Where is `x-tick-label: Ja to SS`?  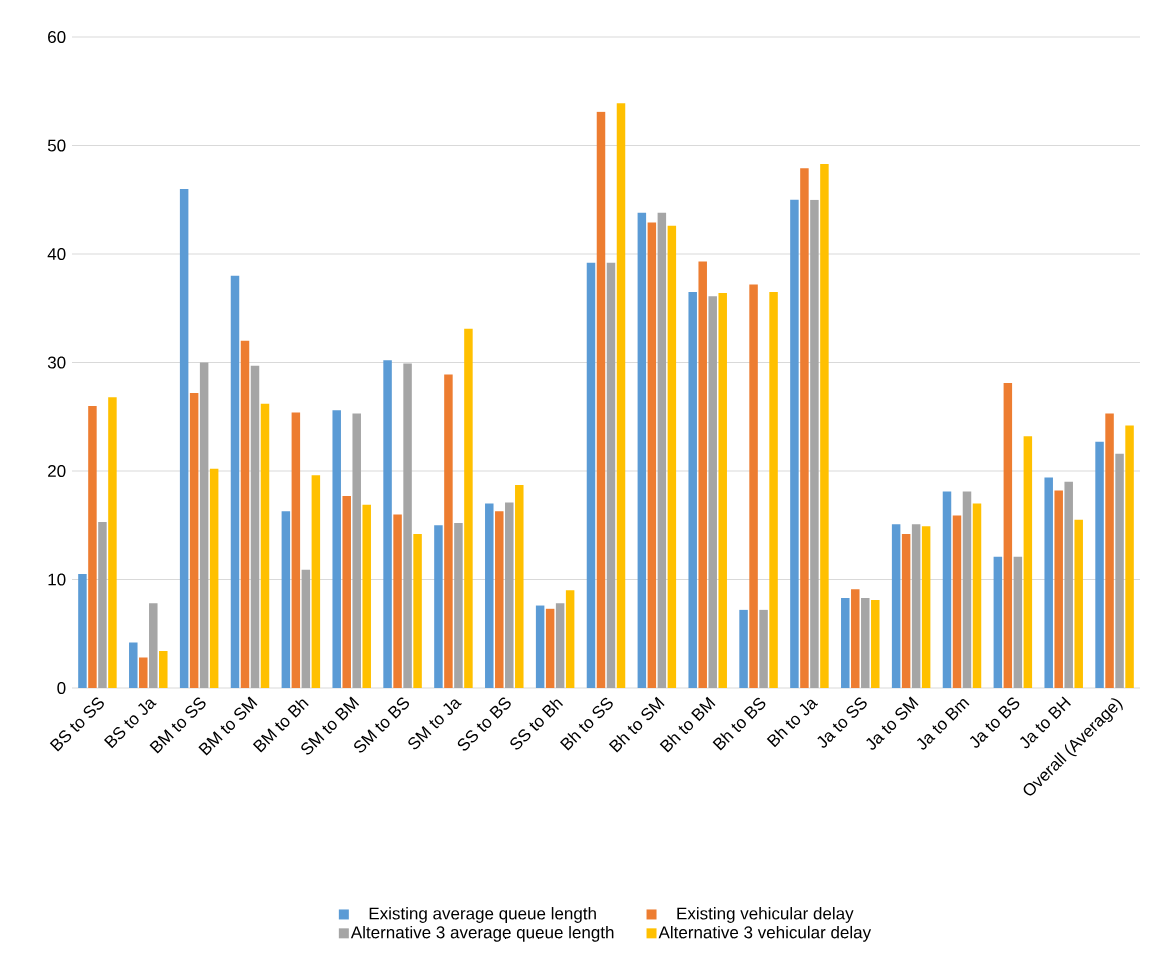
x-tick-label: Ja to SS is located at coordinates (842, 722).